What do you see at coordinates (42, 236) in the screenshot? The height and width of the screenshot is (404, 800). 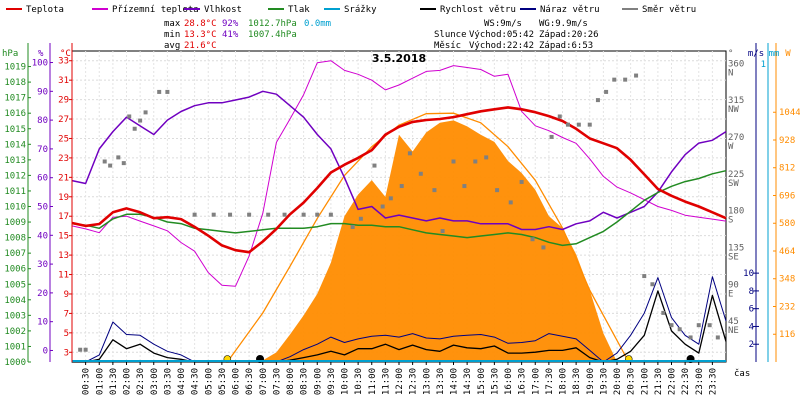 I see `pct-tick-label: 40` at bounding box center [42, 236].